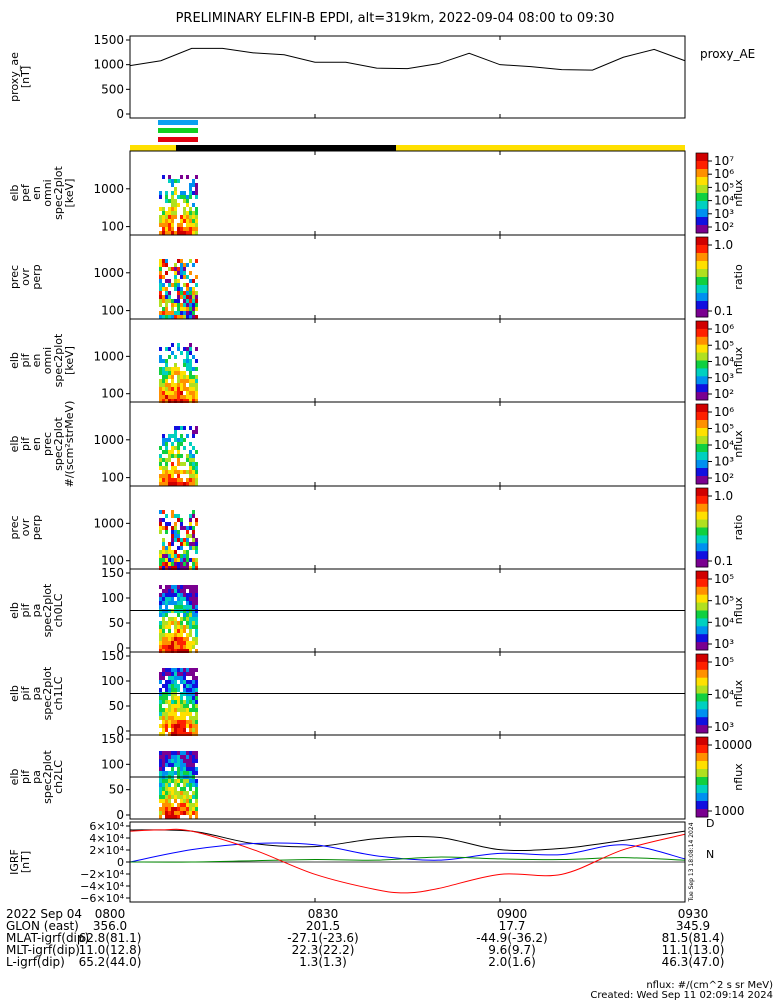  What do you see at coordinates (681, 995) in the screenshot?
I see `footer-created: Created: Wed Sep 11 02:09:14 2024` at bounding box center [681, 995].